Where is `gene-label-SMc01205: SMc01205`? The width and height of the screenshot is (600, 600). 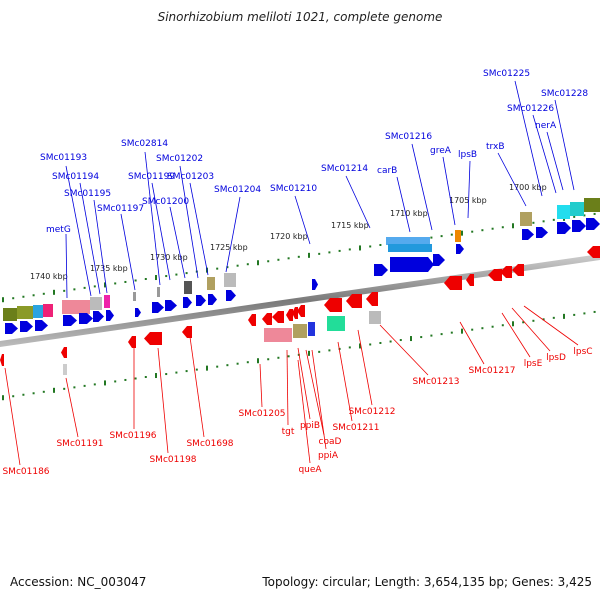
gene-label-SMc01205: SMc01205 is located at coordinates (261, 414).